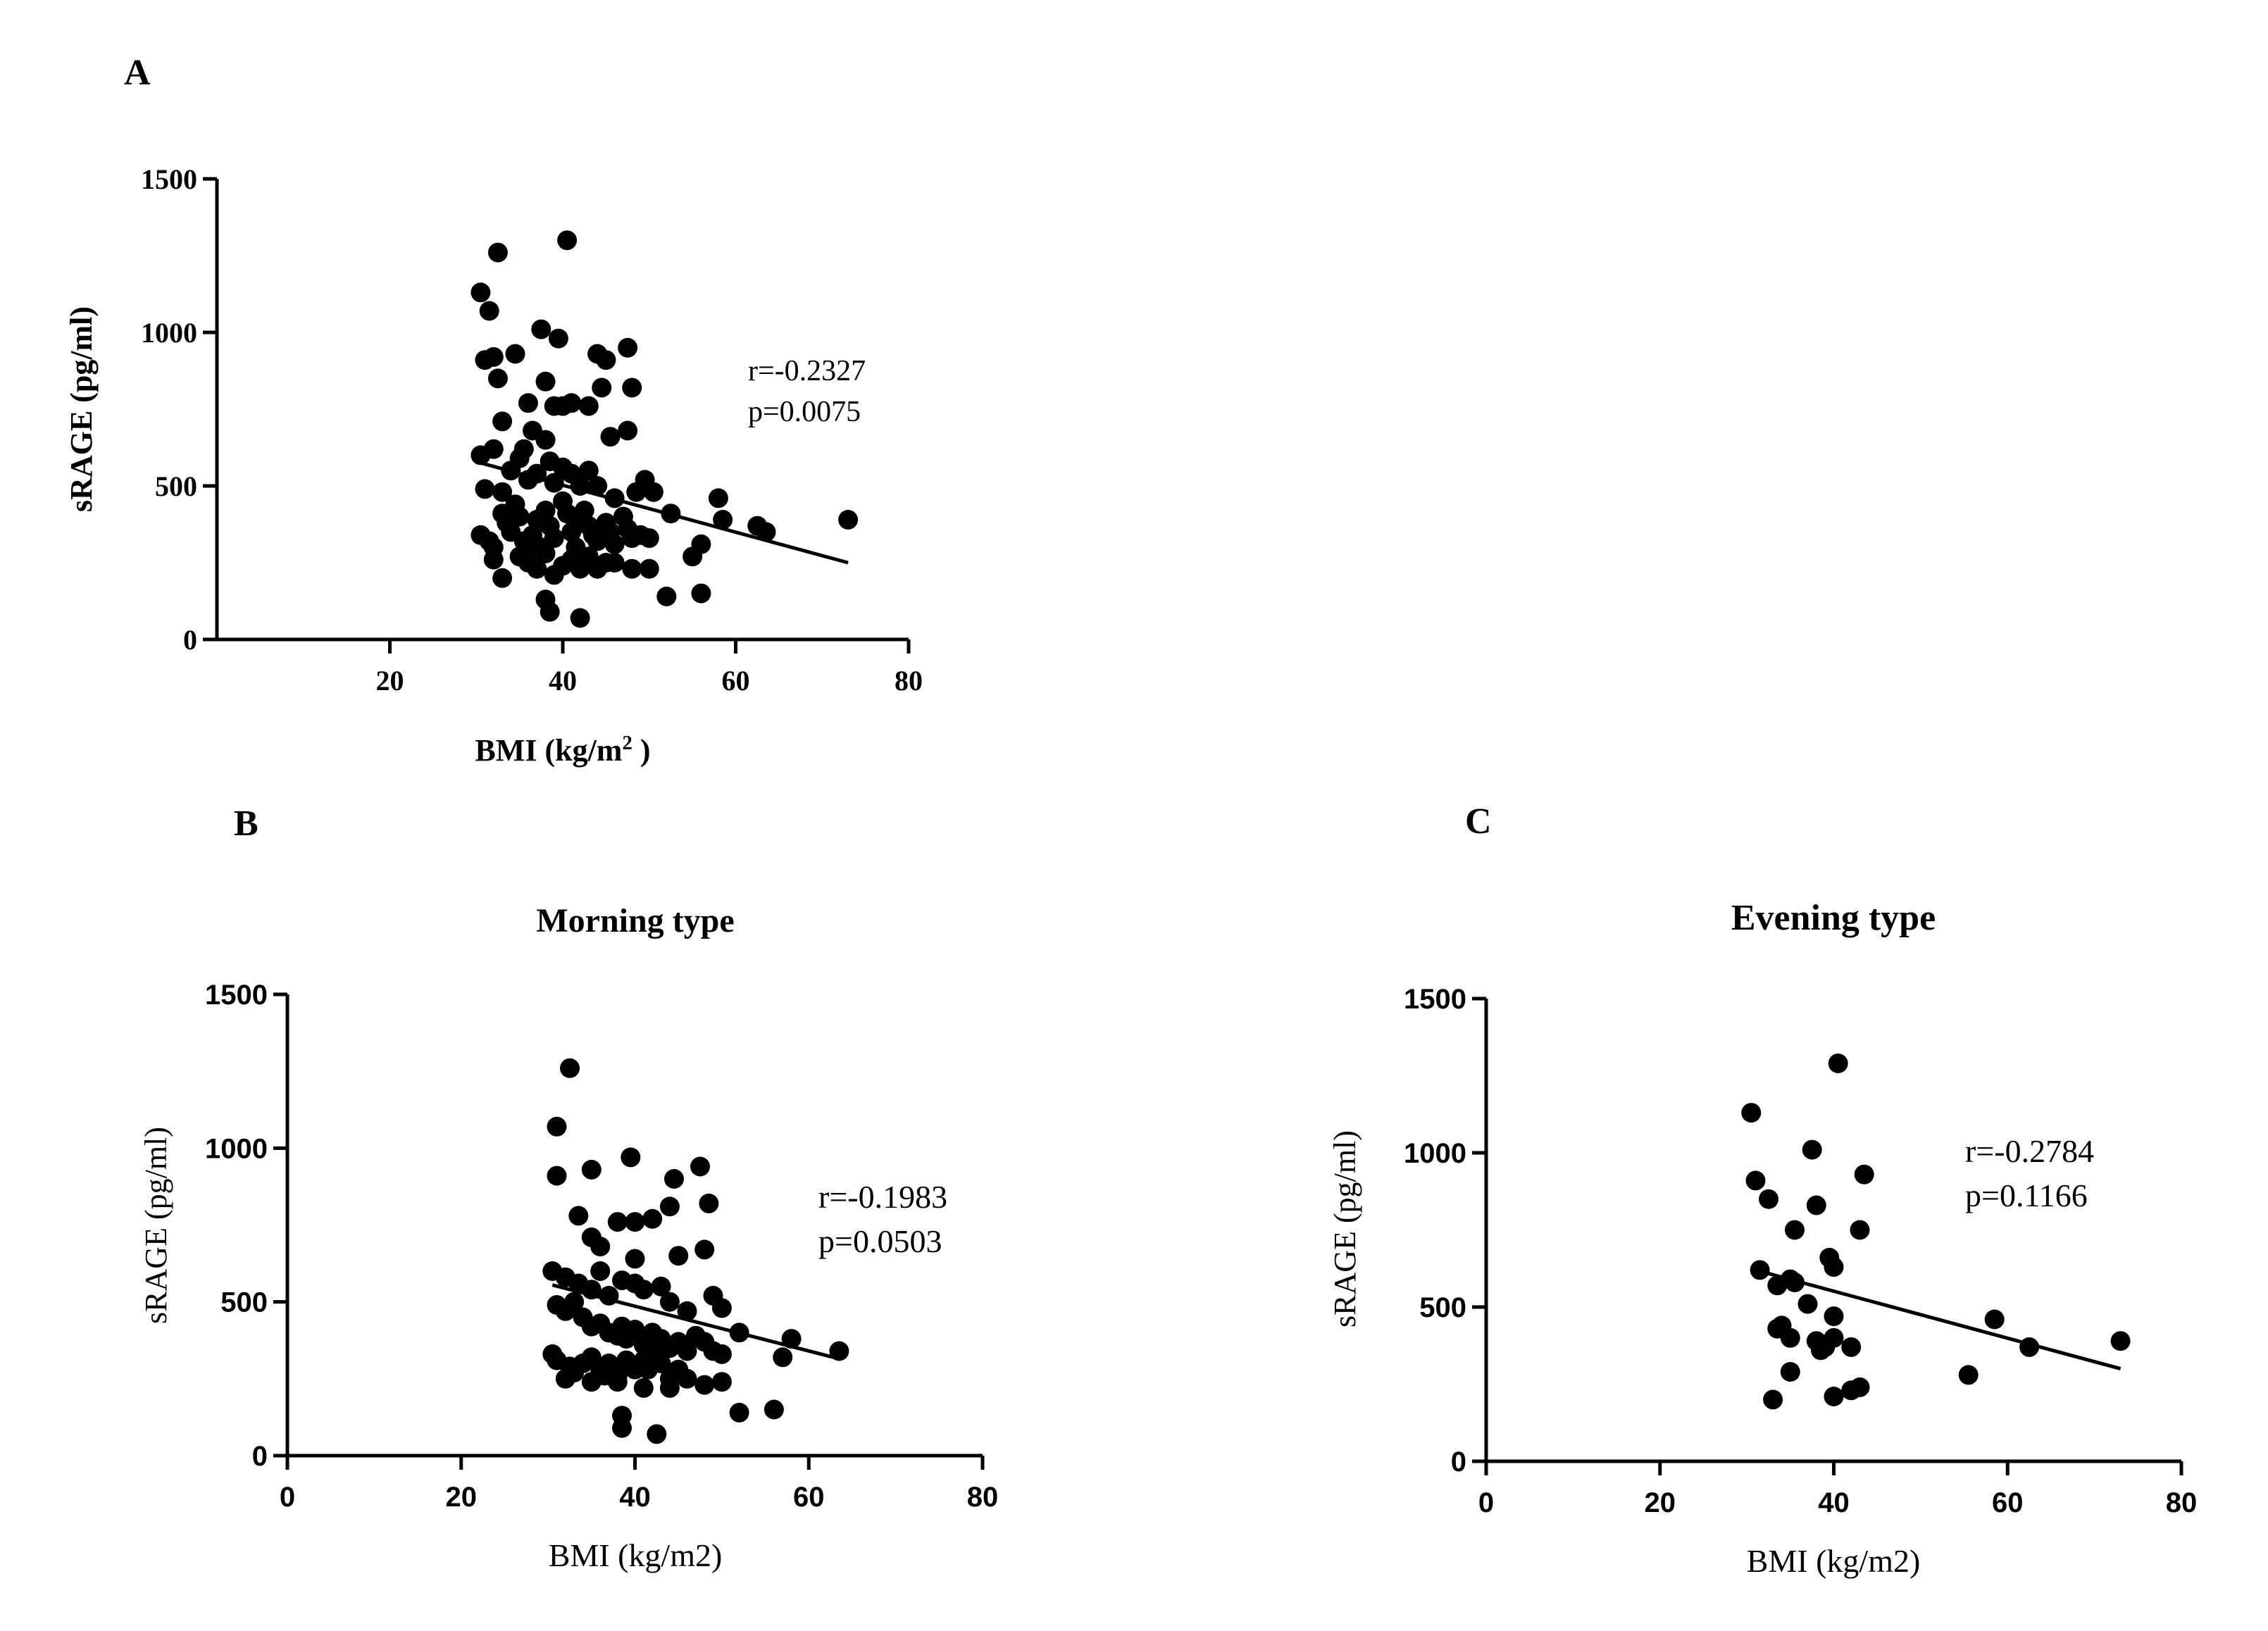  What do you see at coordinates (628, 743) in the screenshot?
I see `x-axis-label-superscript: 2` at bounding box center [628, 743].